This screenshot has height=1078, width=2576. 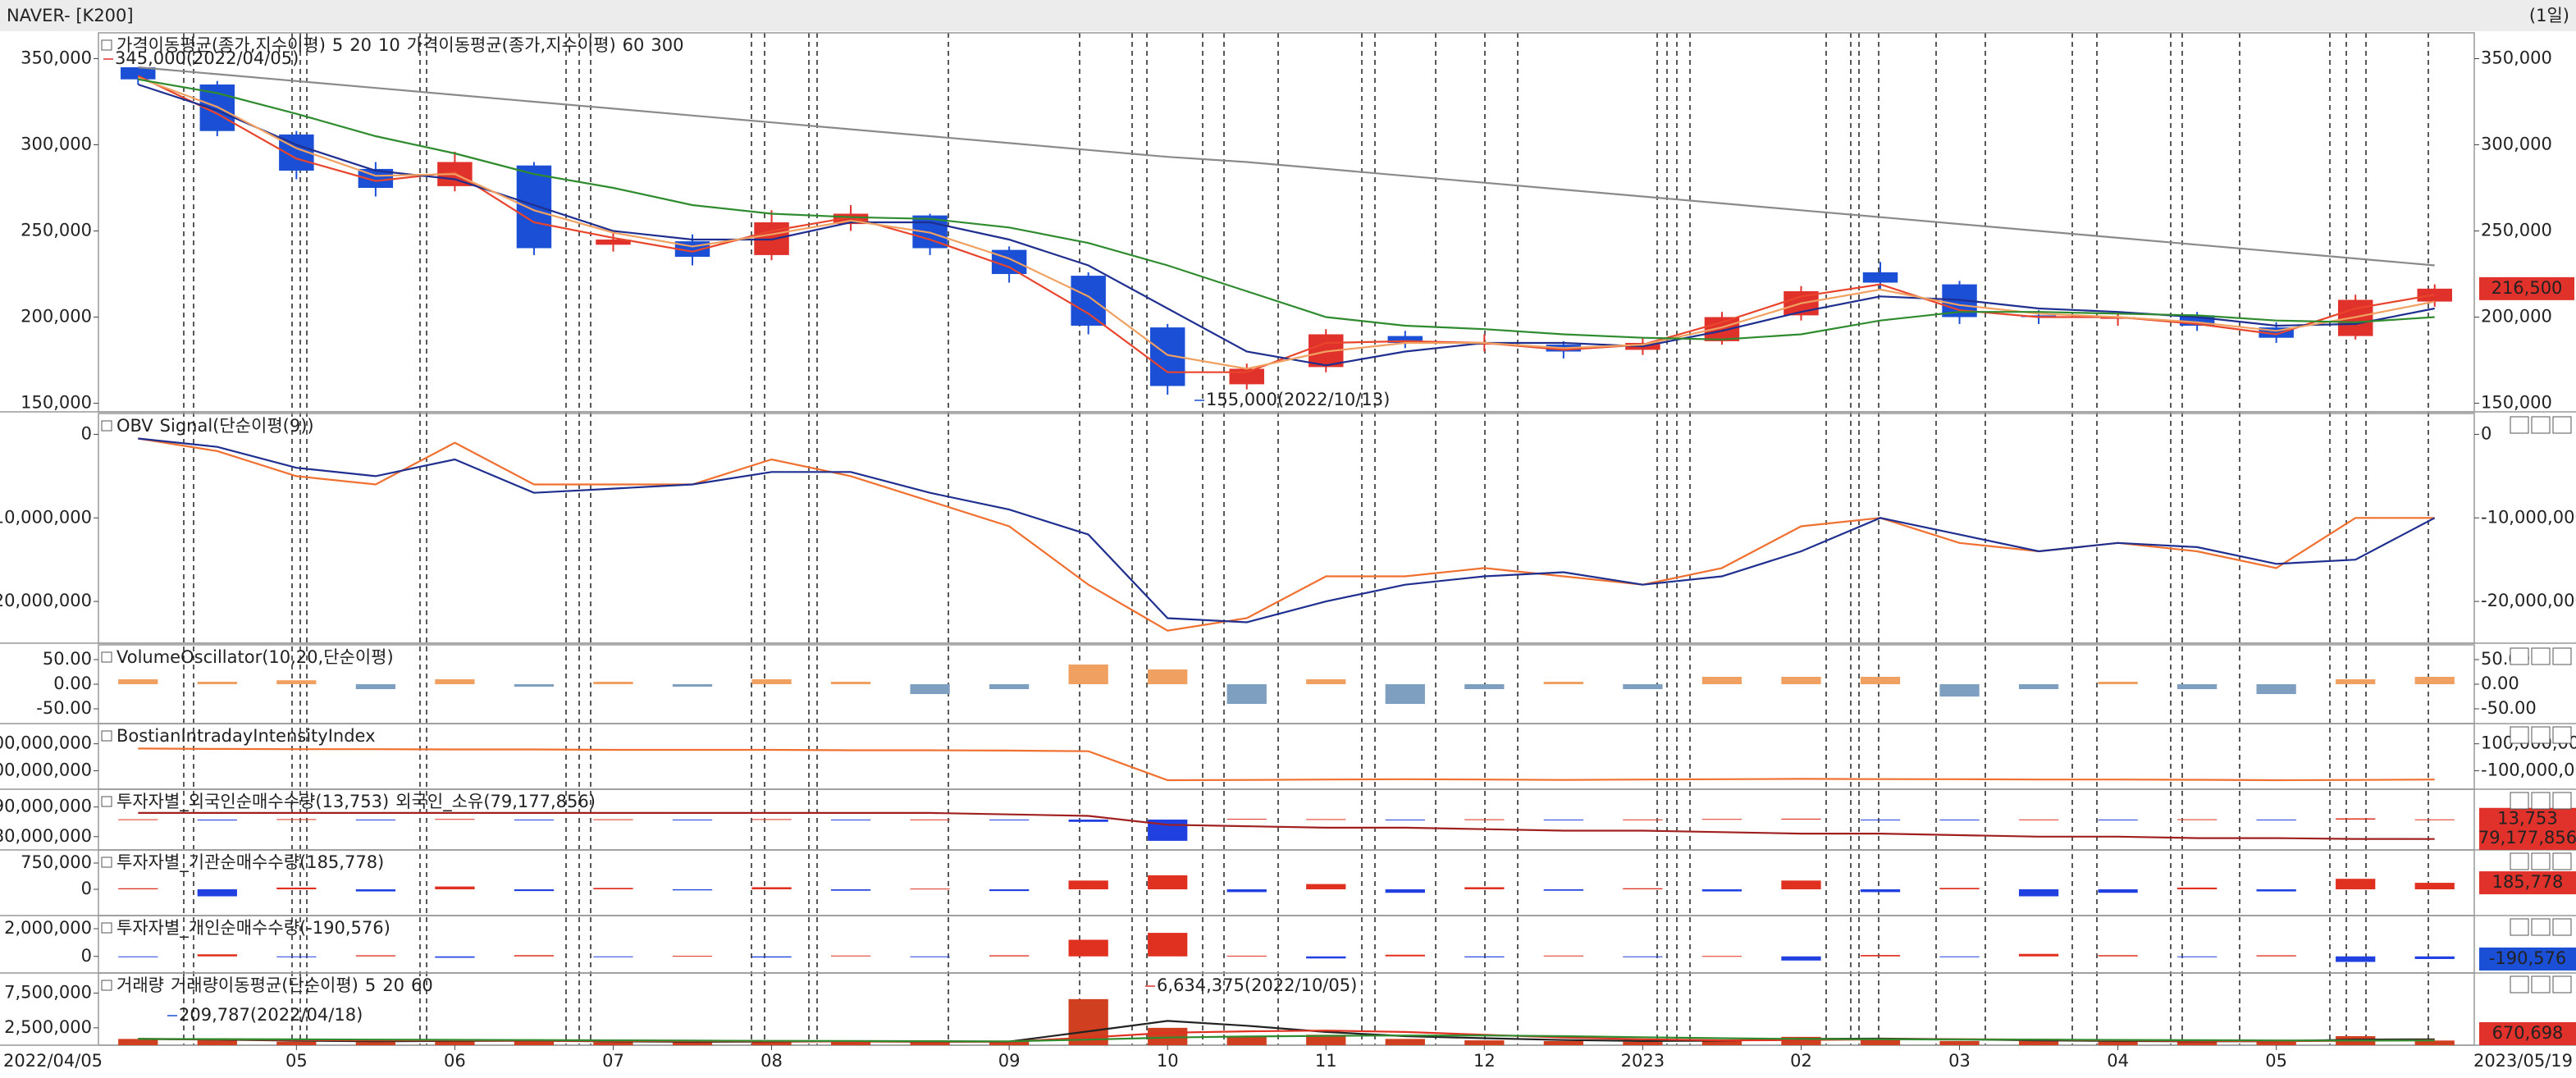 What do you see at coordinates (140, 985) in the screenshot?
I see `legend-label: 거래량` at bounding box center [140, 985].